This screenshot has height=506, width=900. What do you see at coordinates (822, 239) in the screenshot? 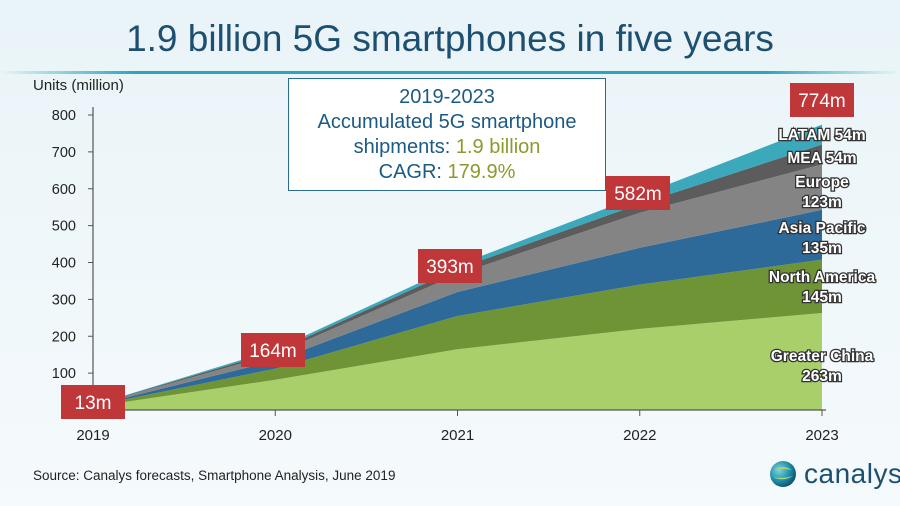
I see `series-label-asia-pacific: Asia Pacific 135m` at bounding box center [822, 239].